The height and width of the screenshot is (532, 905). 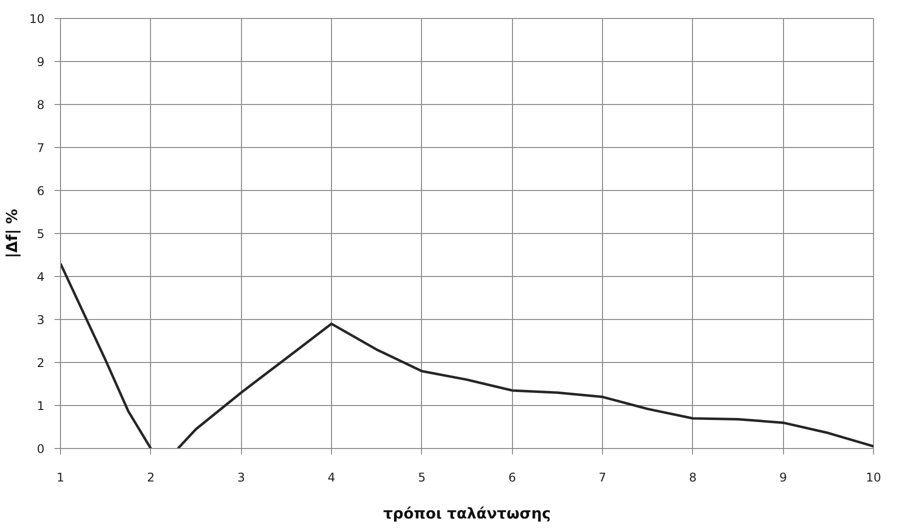 What do you see at coordinates (693, 477) in the screenshot?
I see `x-tick-label: 8` at bounding box center [693, 477].